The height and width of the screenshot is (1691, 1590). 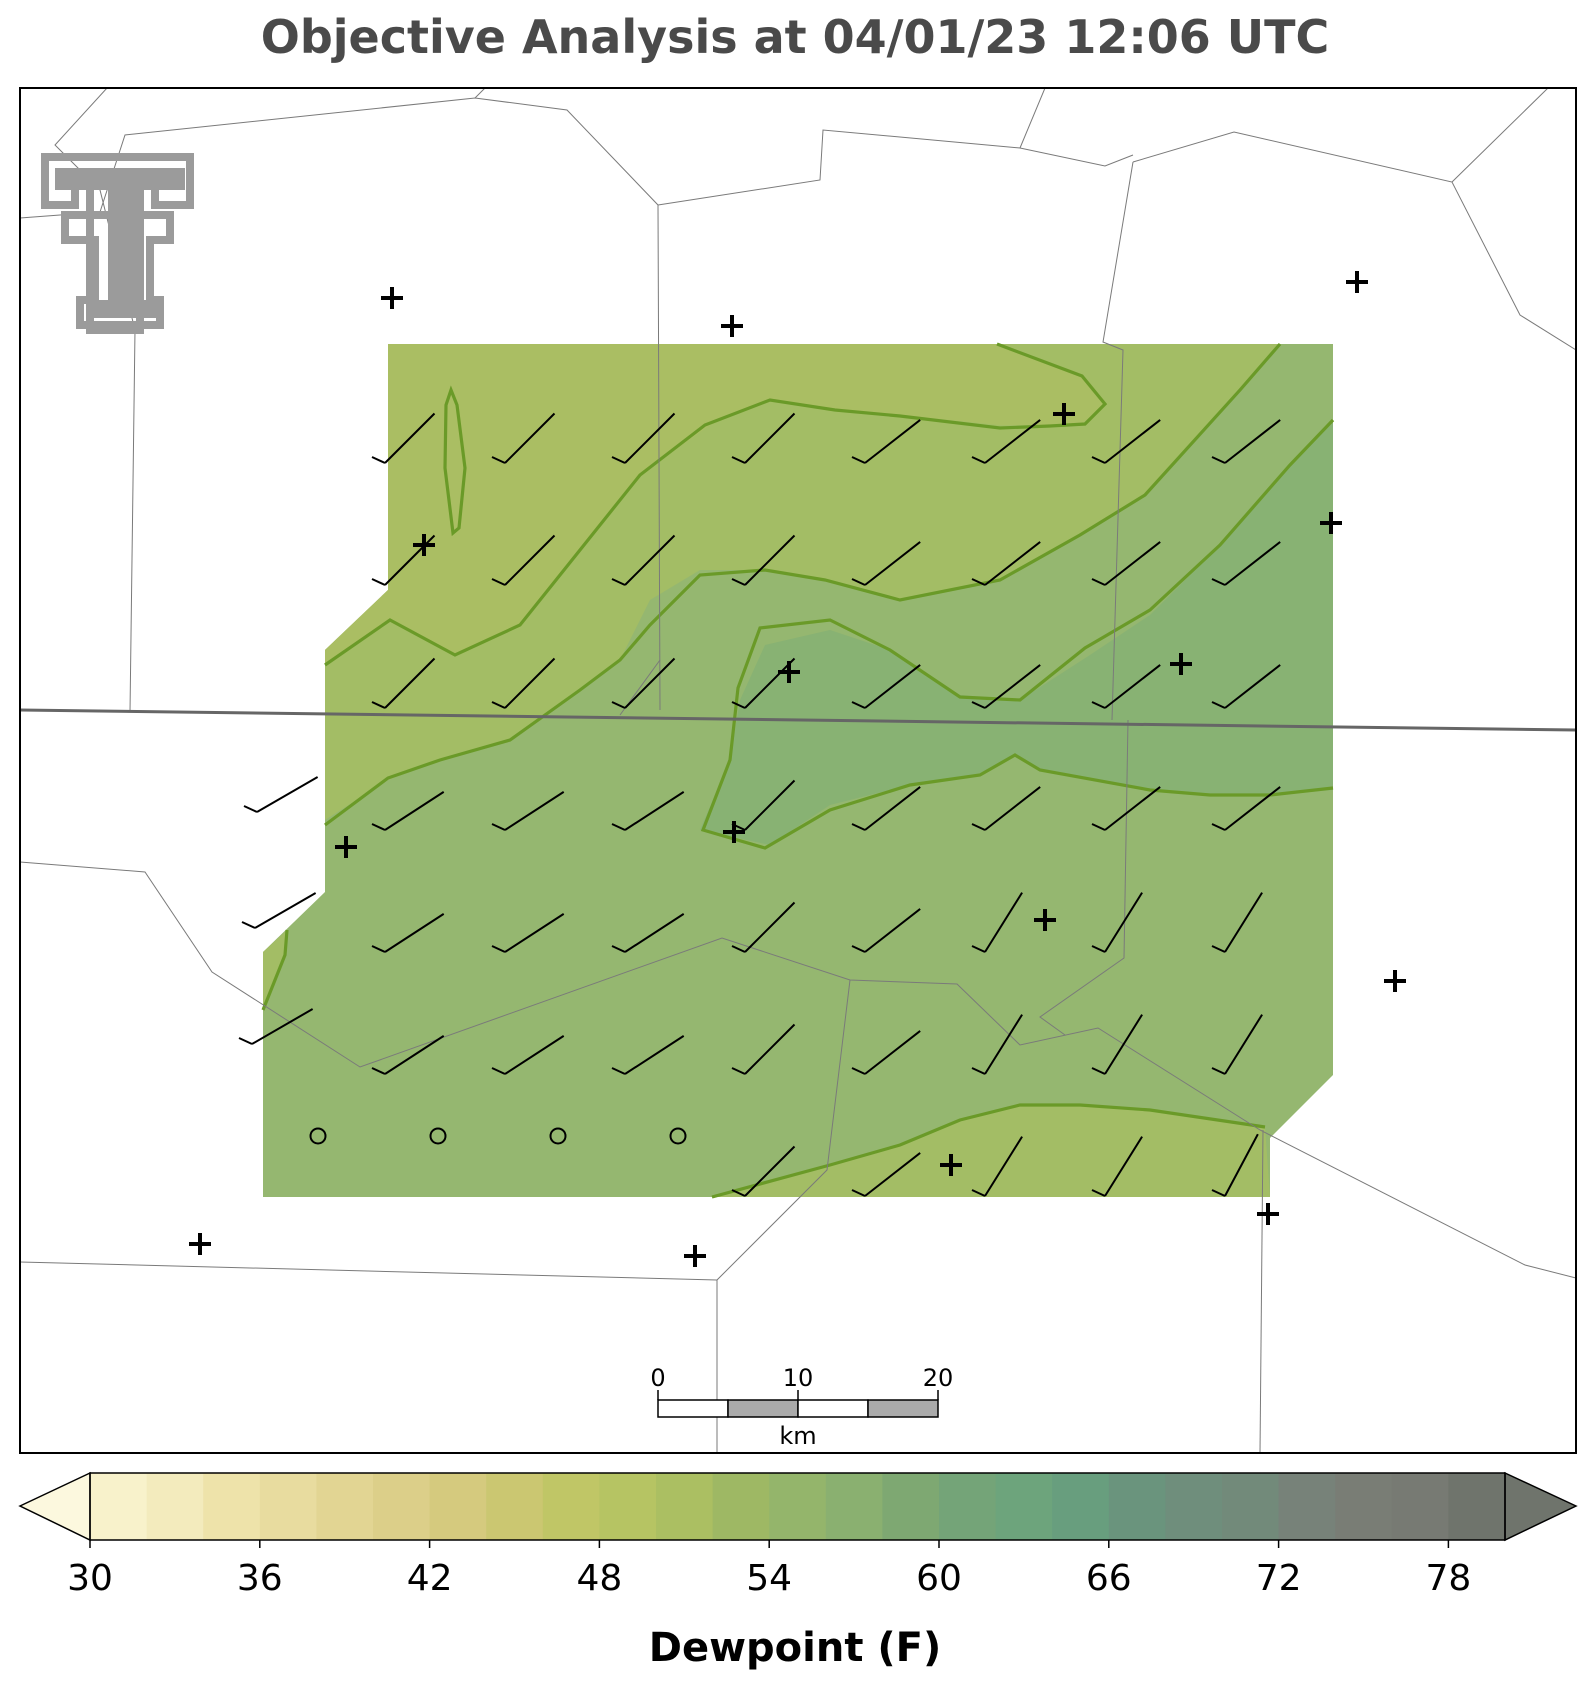 I want to click on logo-bottom-bar, so click(x=117, y=270).